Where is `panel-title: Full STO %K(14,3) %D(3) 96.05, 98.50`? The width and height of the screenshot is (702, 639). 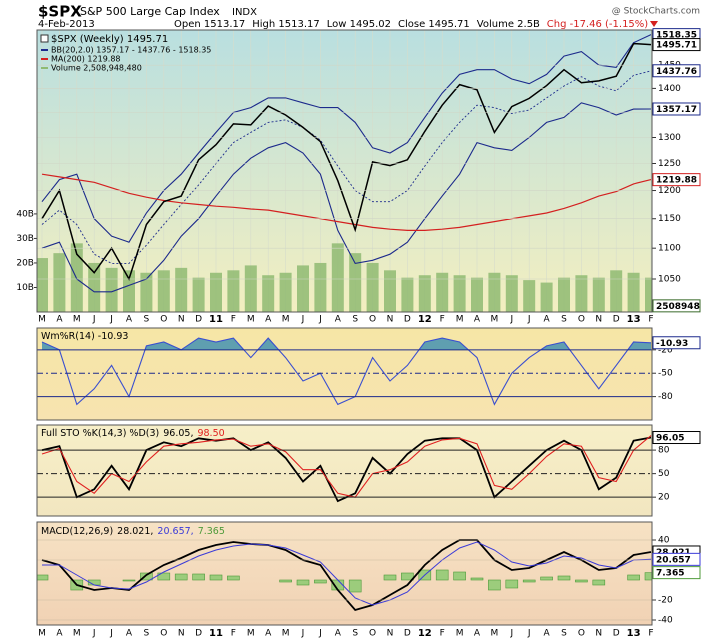
panel-title: Full STO %K(14,3) %D(3) 96.05, 98.50 is located at coordinates (133, 433).